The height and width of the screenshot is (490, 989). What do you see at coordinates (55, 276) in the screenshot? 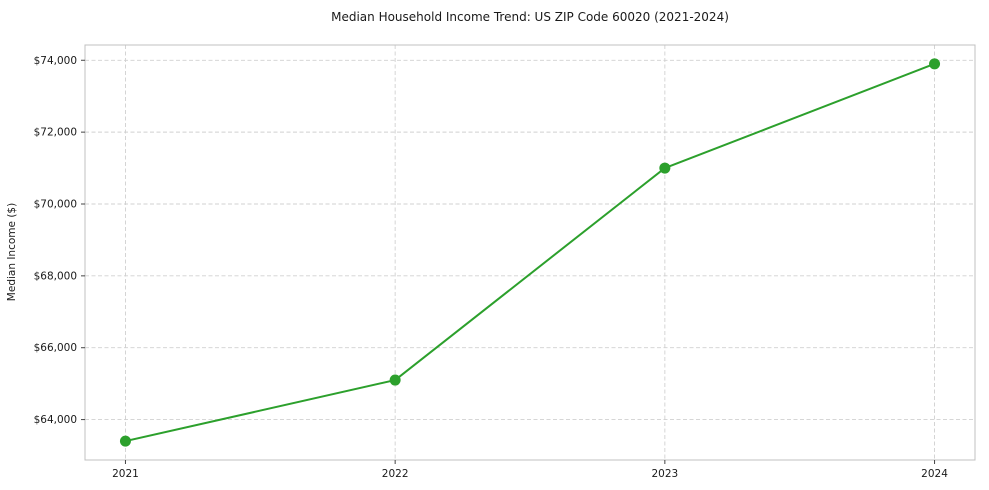
I see `y-tick-label: $68,000` at bounding box center [55, 276].